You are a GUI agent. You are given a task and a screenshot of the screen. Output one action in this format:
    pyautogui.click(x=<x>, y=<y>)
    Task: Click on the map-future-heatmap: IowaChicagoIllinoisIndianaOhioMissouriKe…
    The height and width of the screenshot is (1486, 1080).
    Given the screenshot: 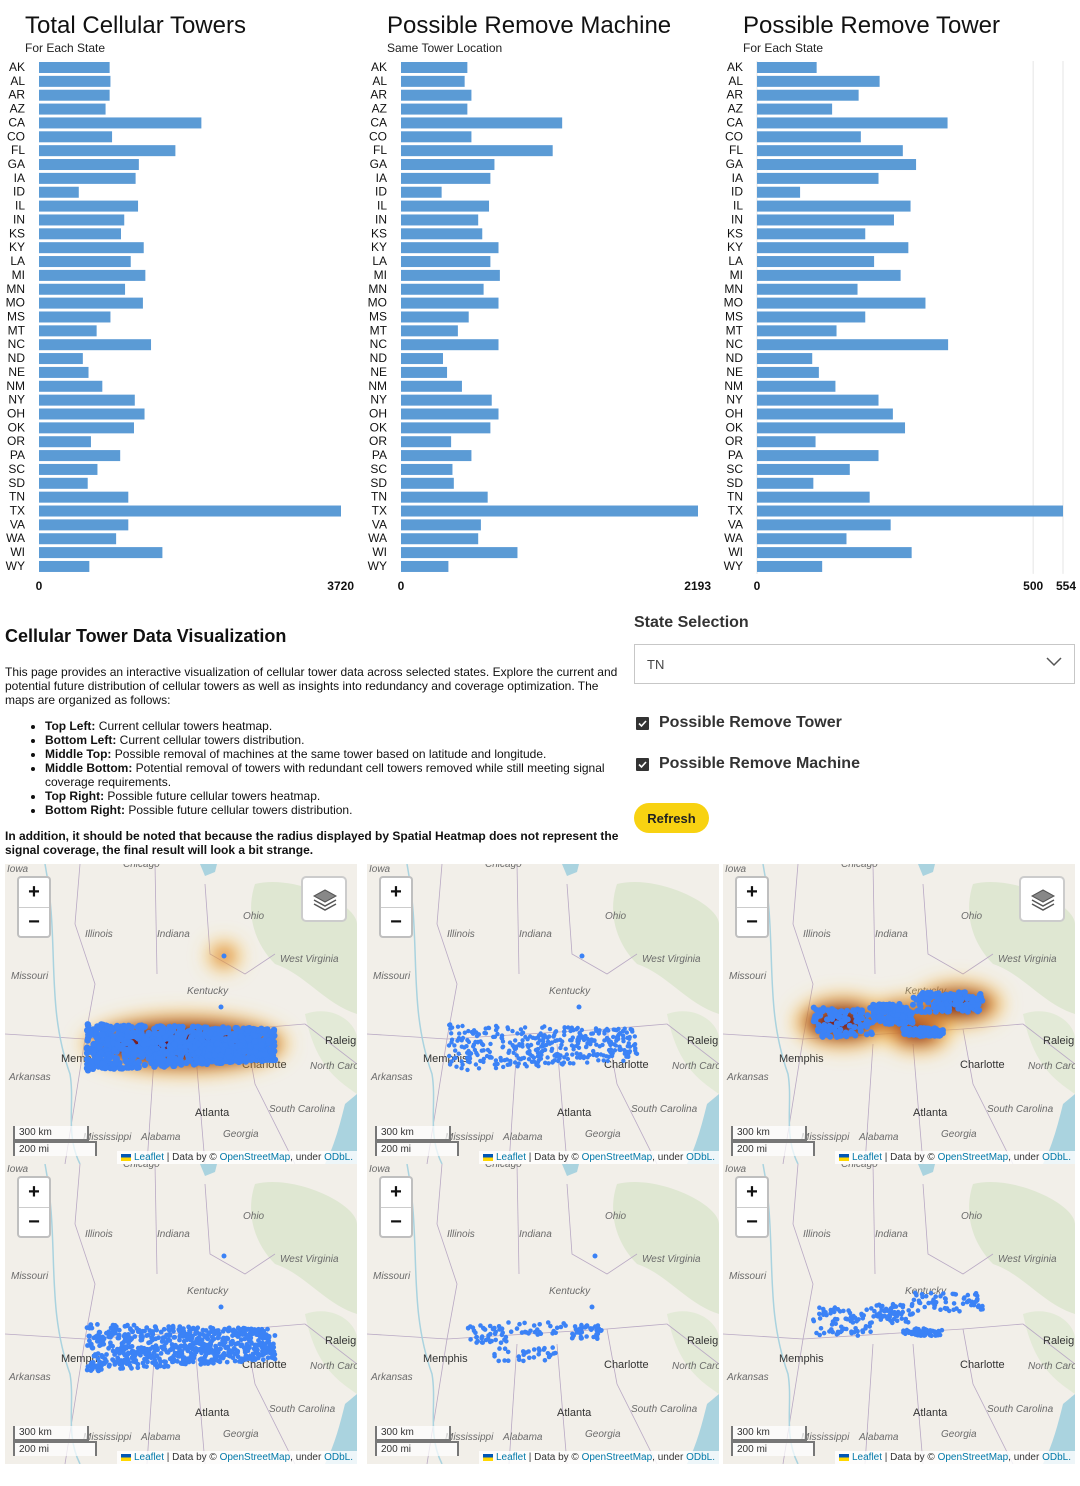 What is the action you would take?
    pyautogui.click(x=899, y=1014)
    